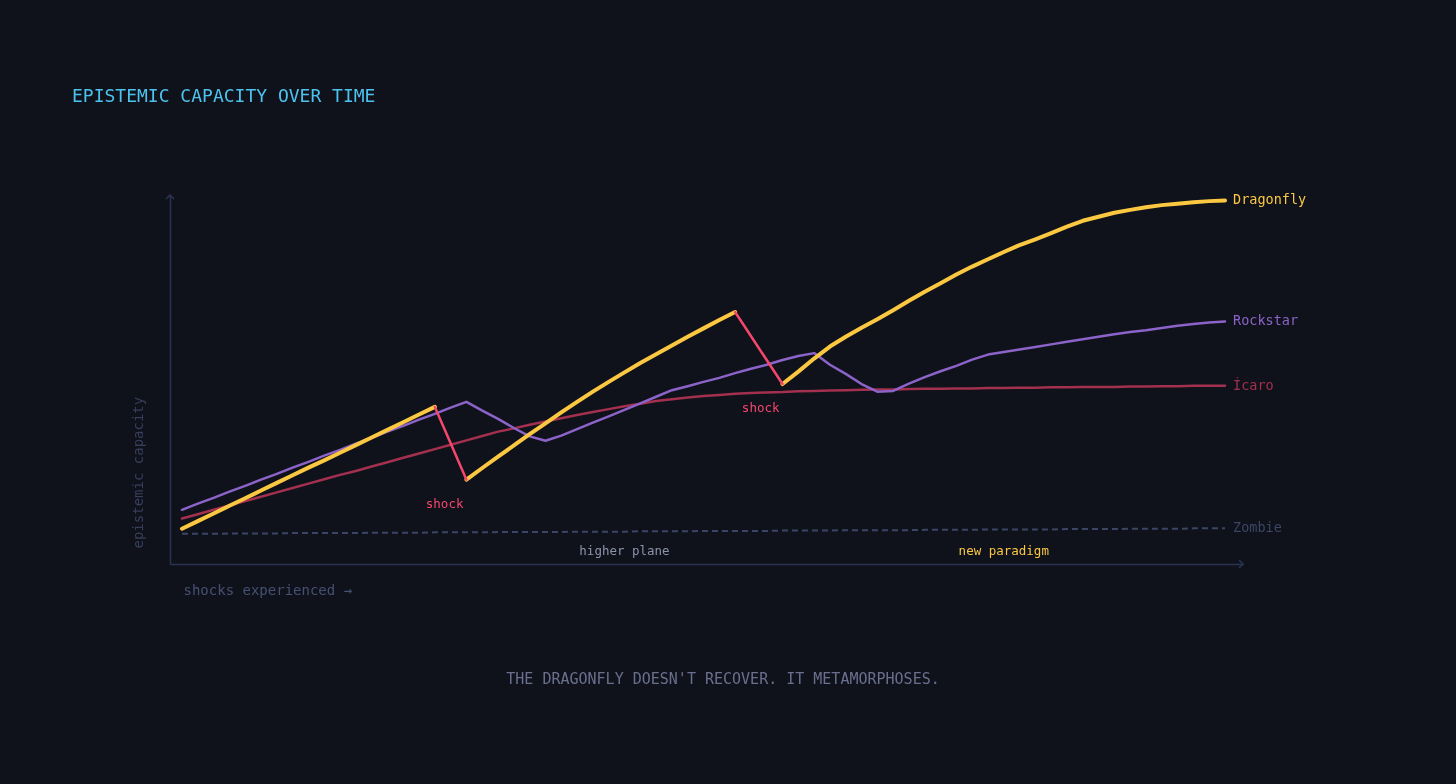 Image resolution: width=1456 pixels, height=784 pixels. I want to click on annotation: higher plane, so click(624, 550).